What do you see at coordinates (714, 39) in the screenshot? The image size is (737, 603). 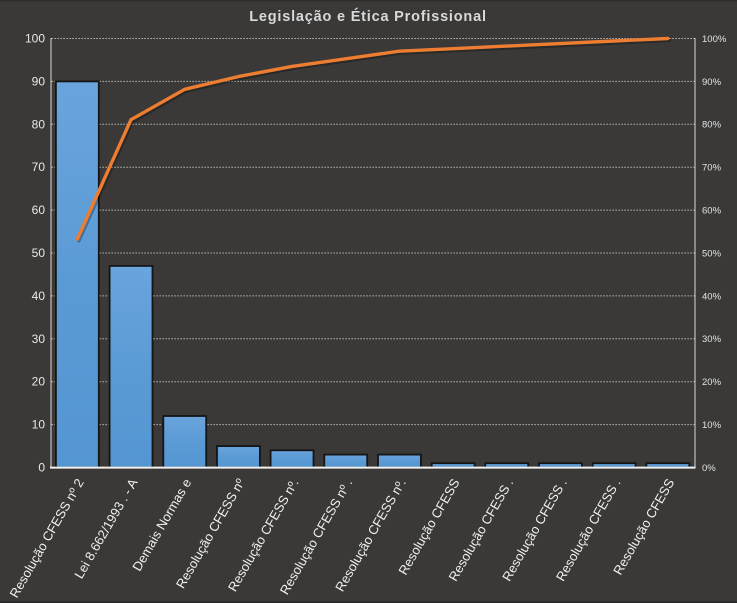 I see `svg-text: 100%` at bounding box center [714, 39].